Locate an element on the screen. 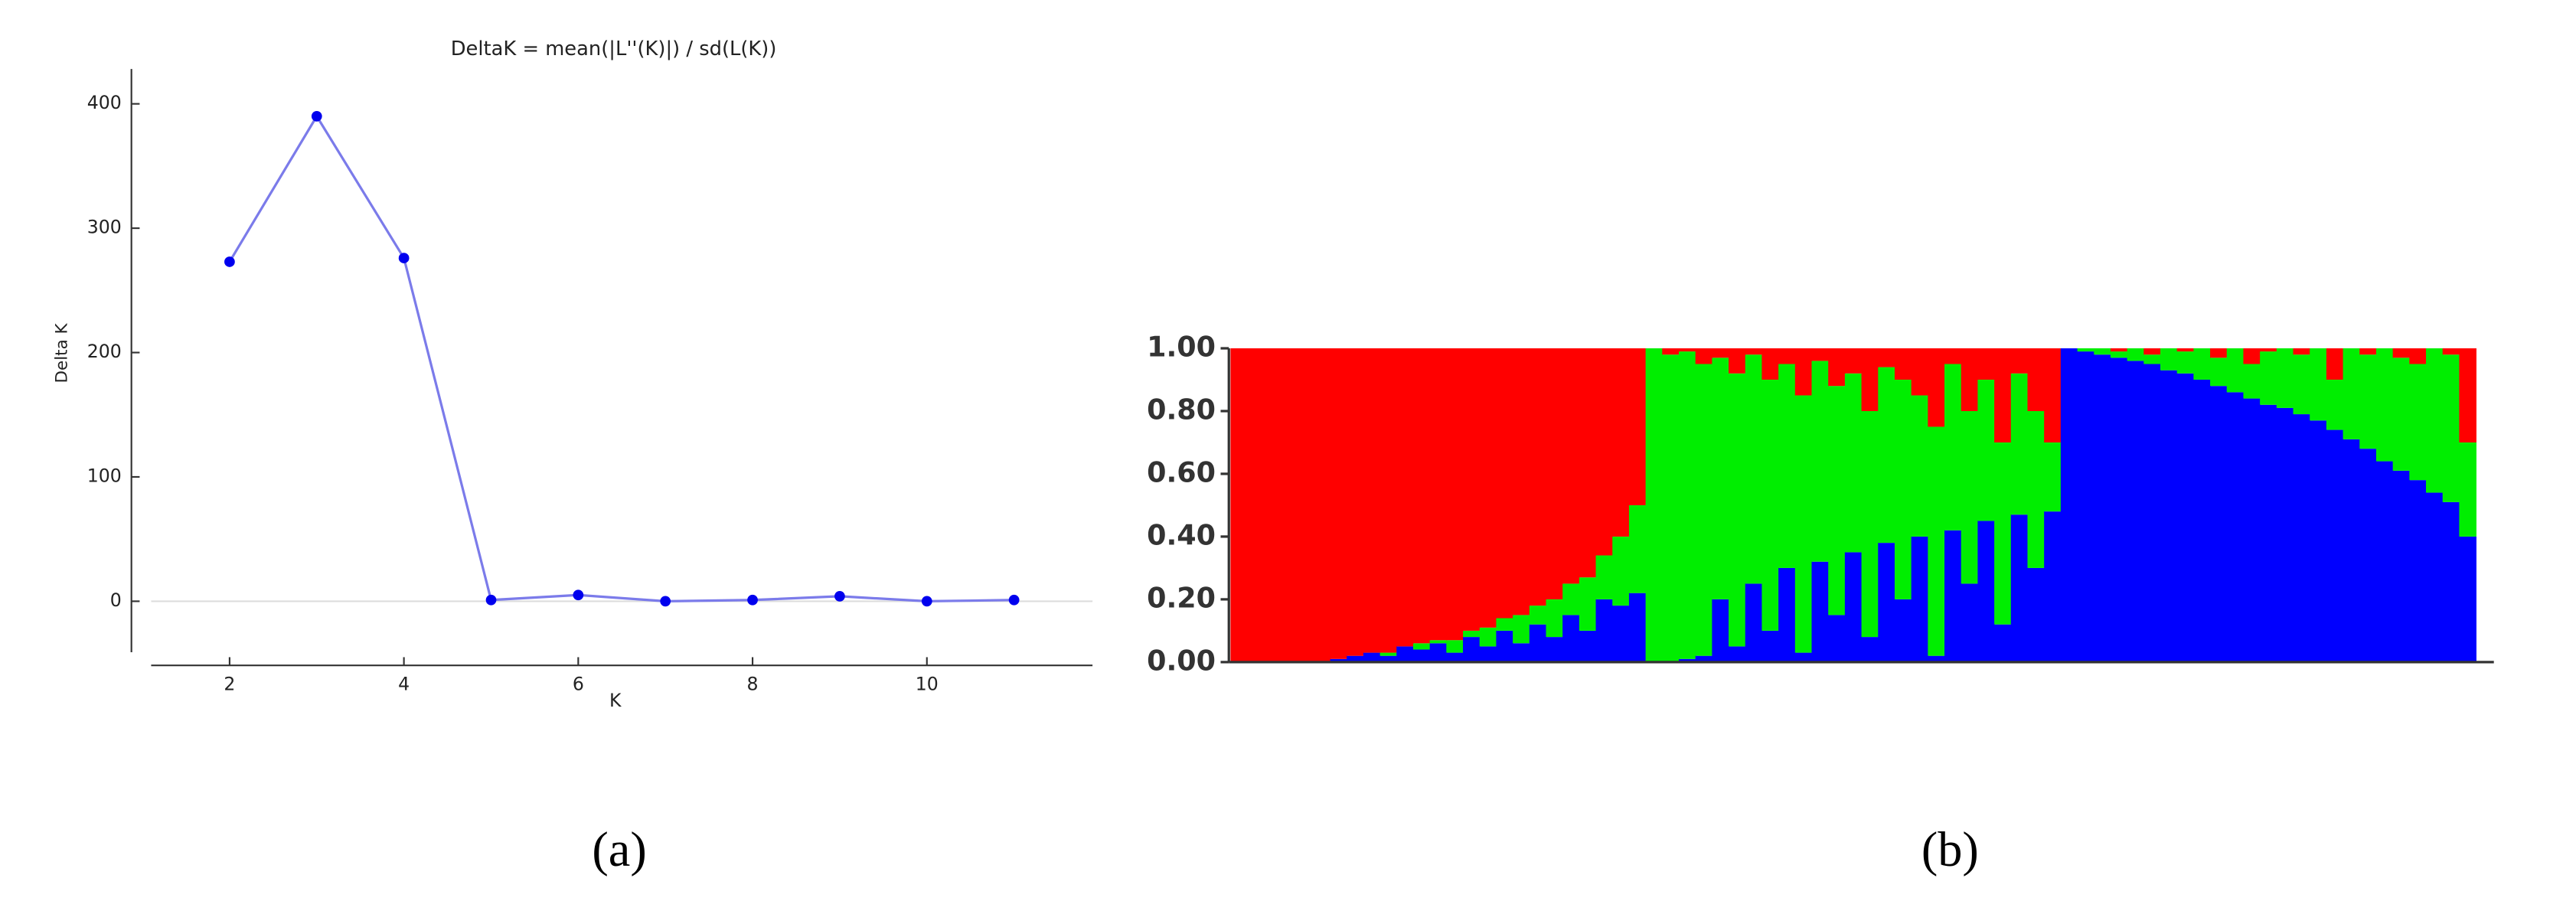  y-tick-label: 200 is located at coordinates (104, 351).